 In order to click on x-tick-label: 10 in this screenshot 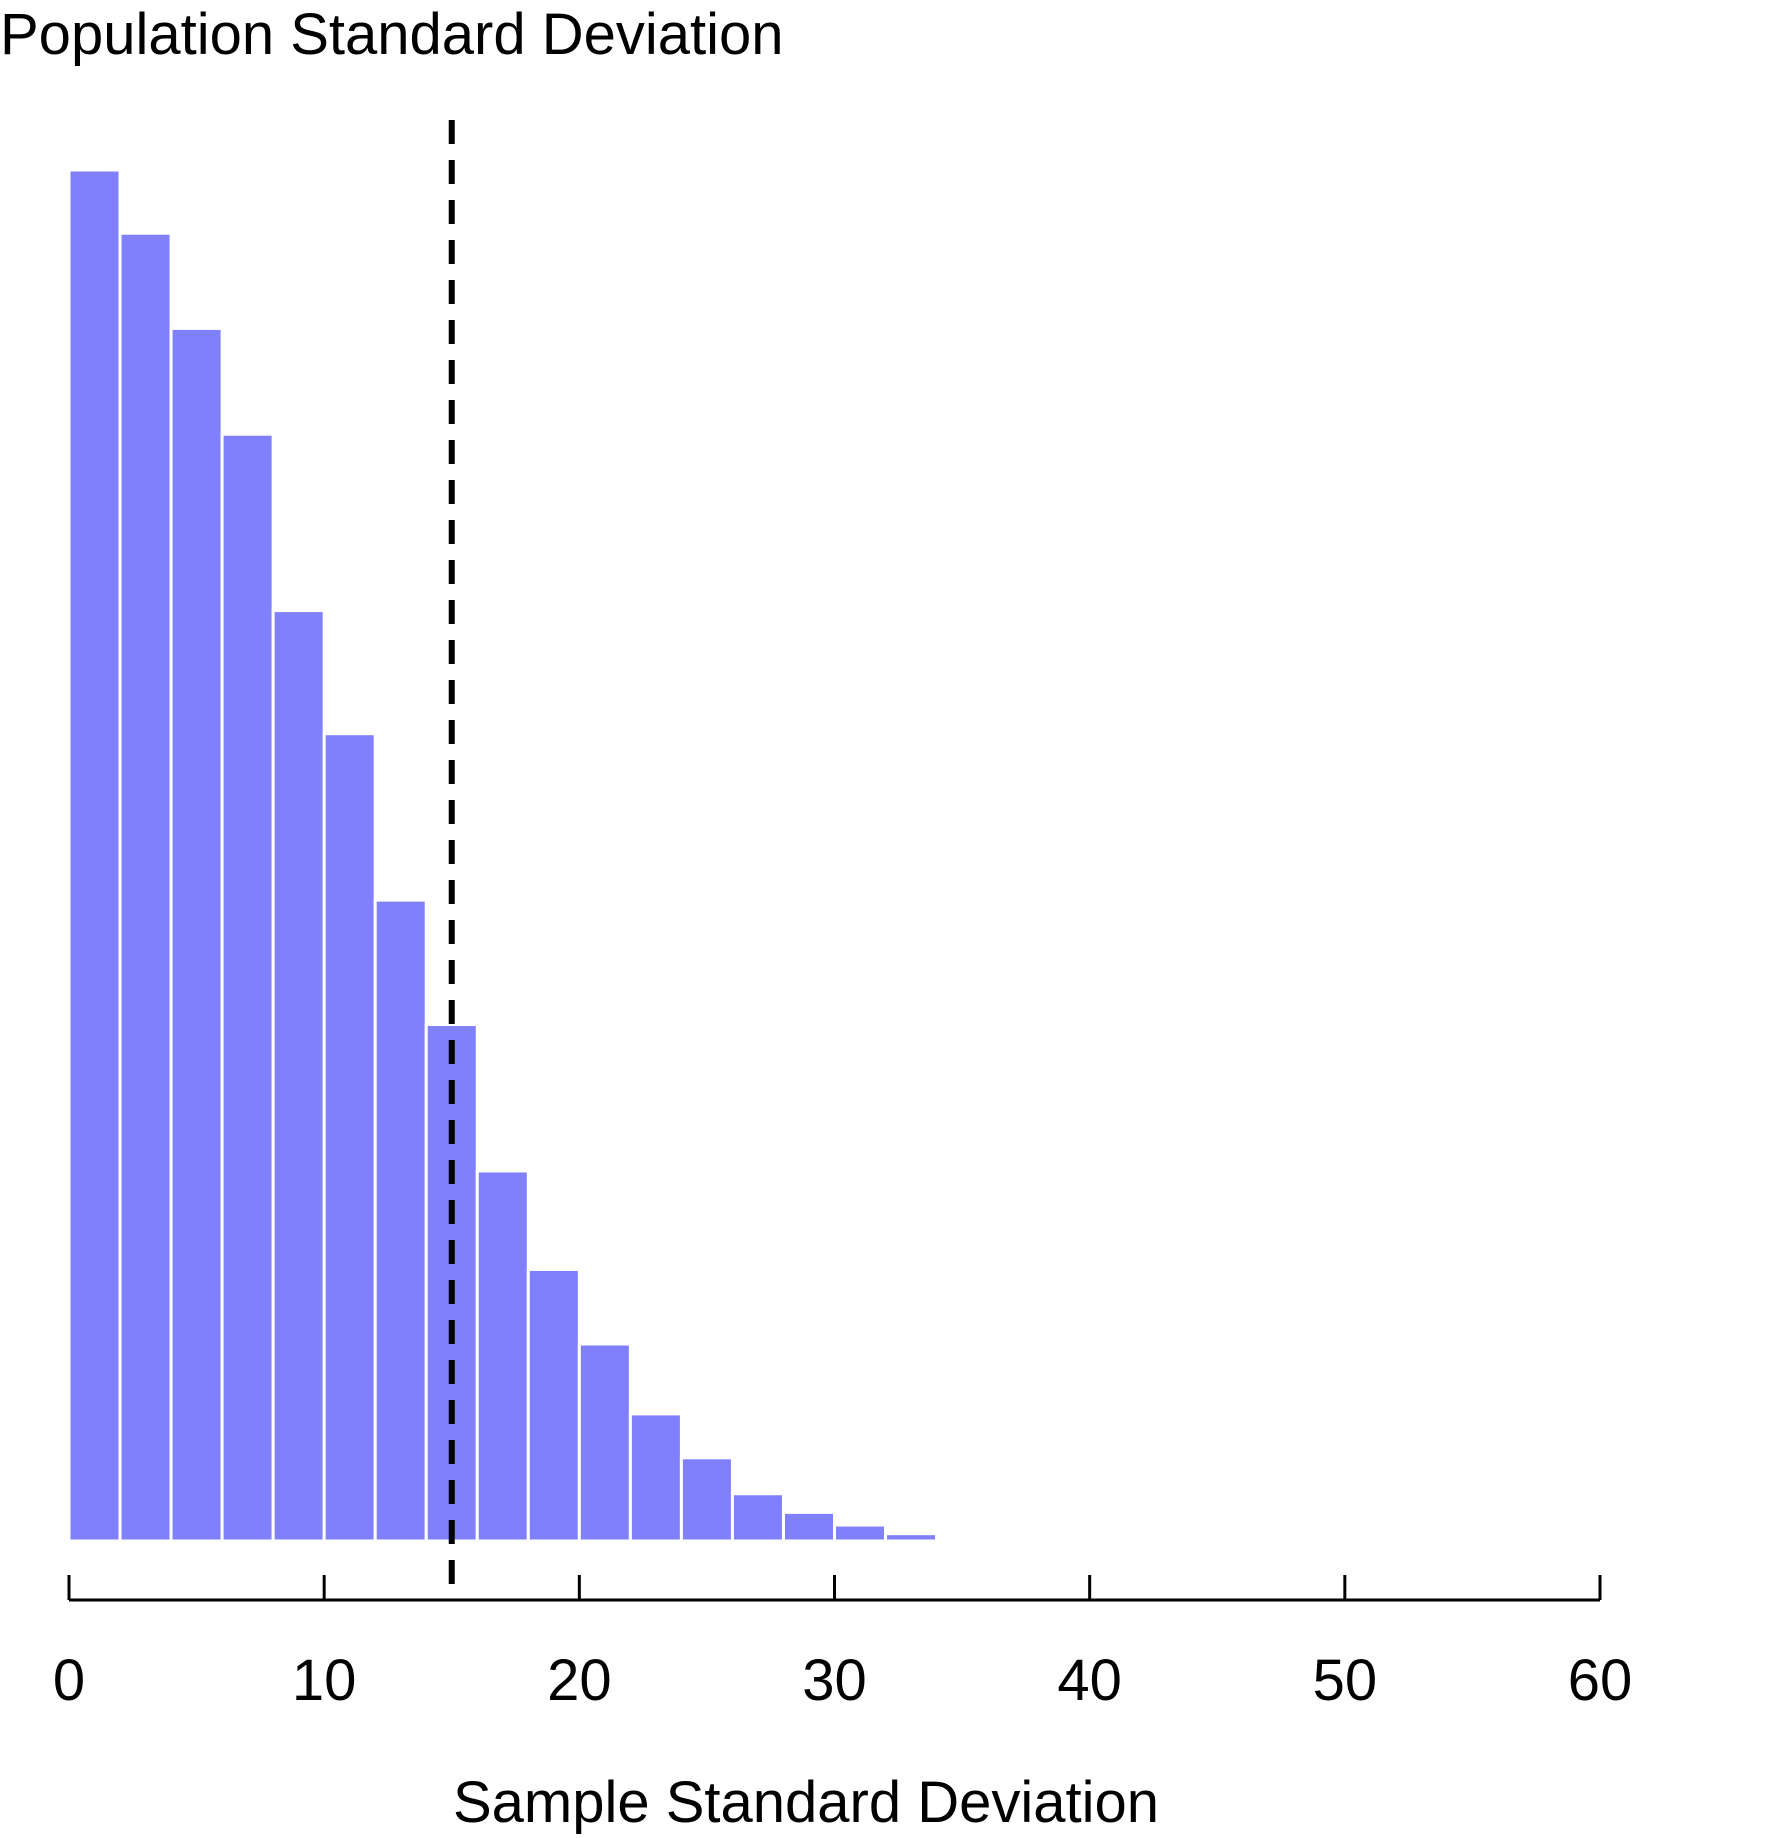, I will do `click(324, 1680)`.